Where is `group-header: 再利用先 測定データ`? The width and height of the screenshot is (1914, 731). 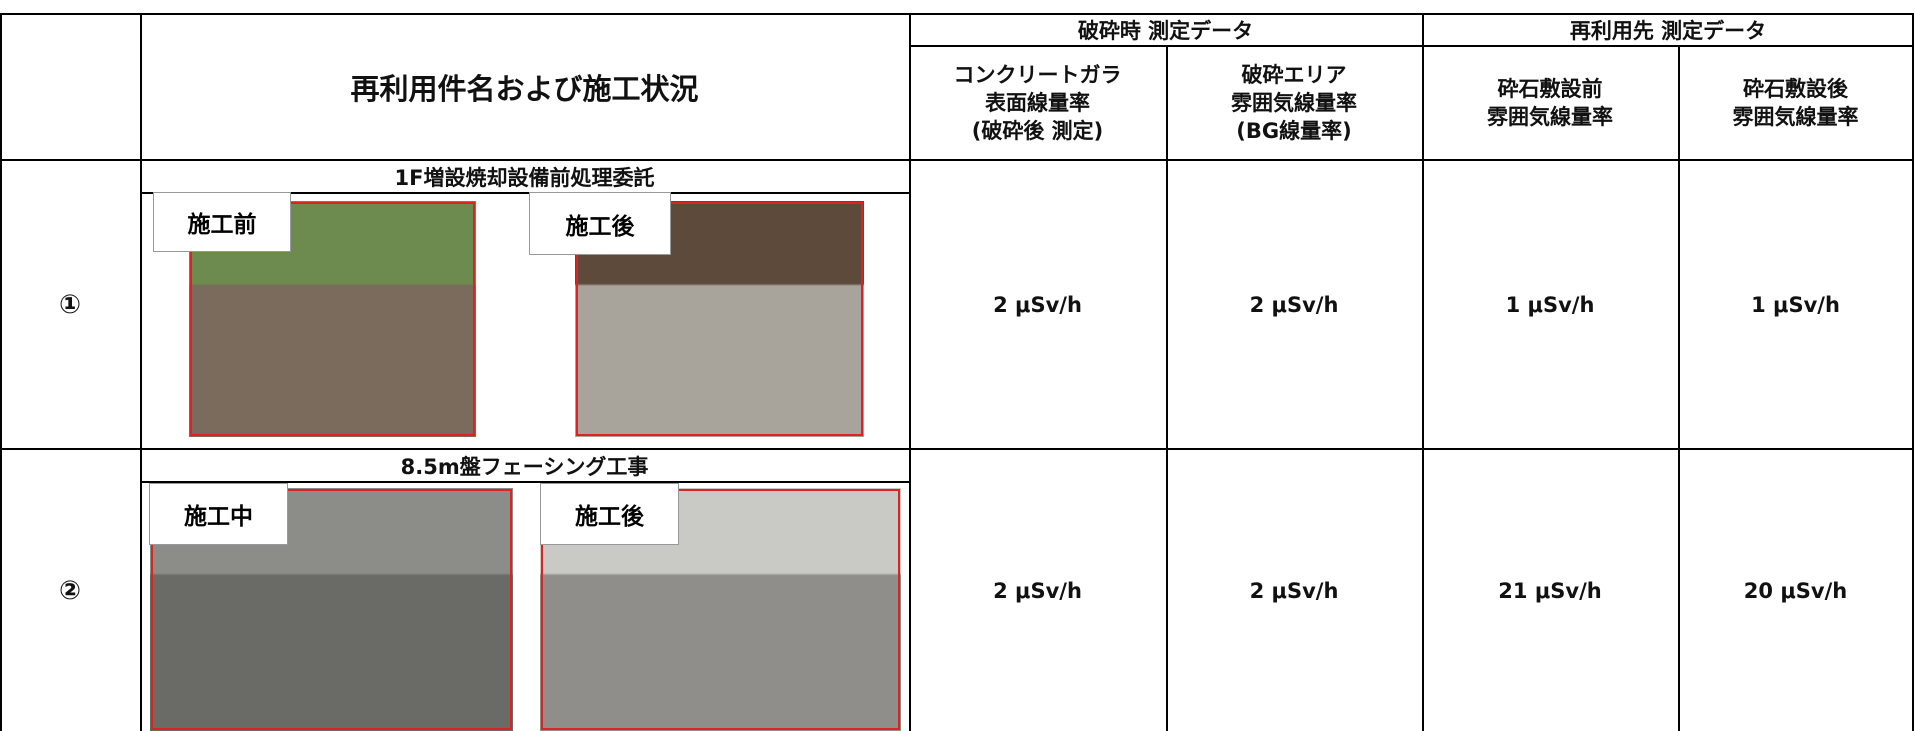
group-header: 再利用先 測定データ is located at coordinates (1668, 31).